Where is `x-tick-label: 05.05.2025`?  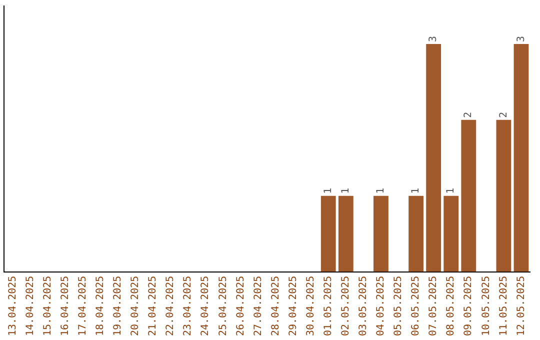
x-tick-label: 05.05.2025 is located at coordinates (398, 306).